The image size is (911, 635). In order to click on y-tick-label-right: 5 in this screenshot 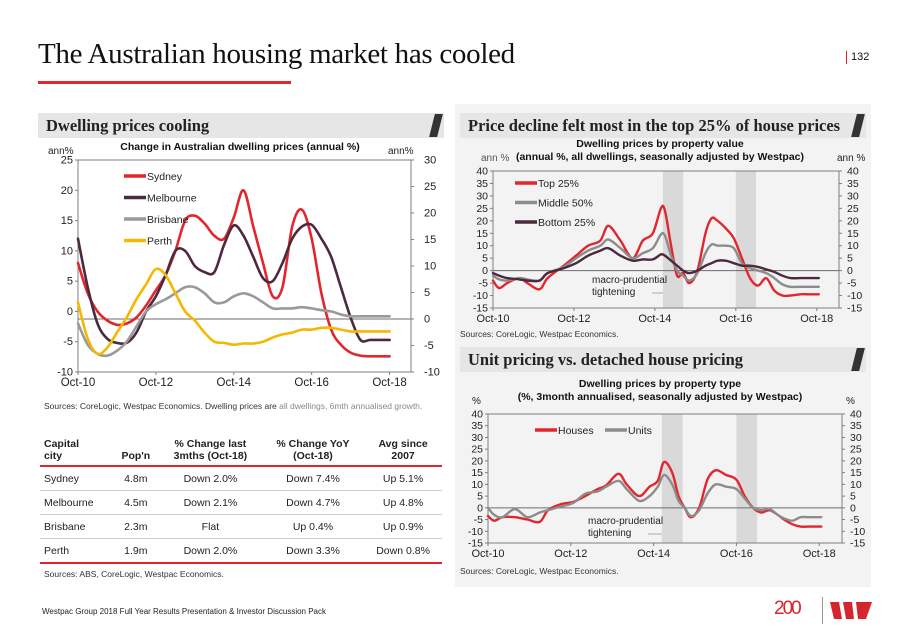, I will do `click(427, 293)`.